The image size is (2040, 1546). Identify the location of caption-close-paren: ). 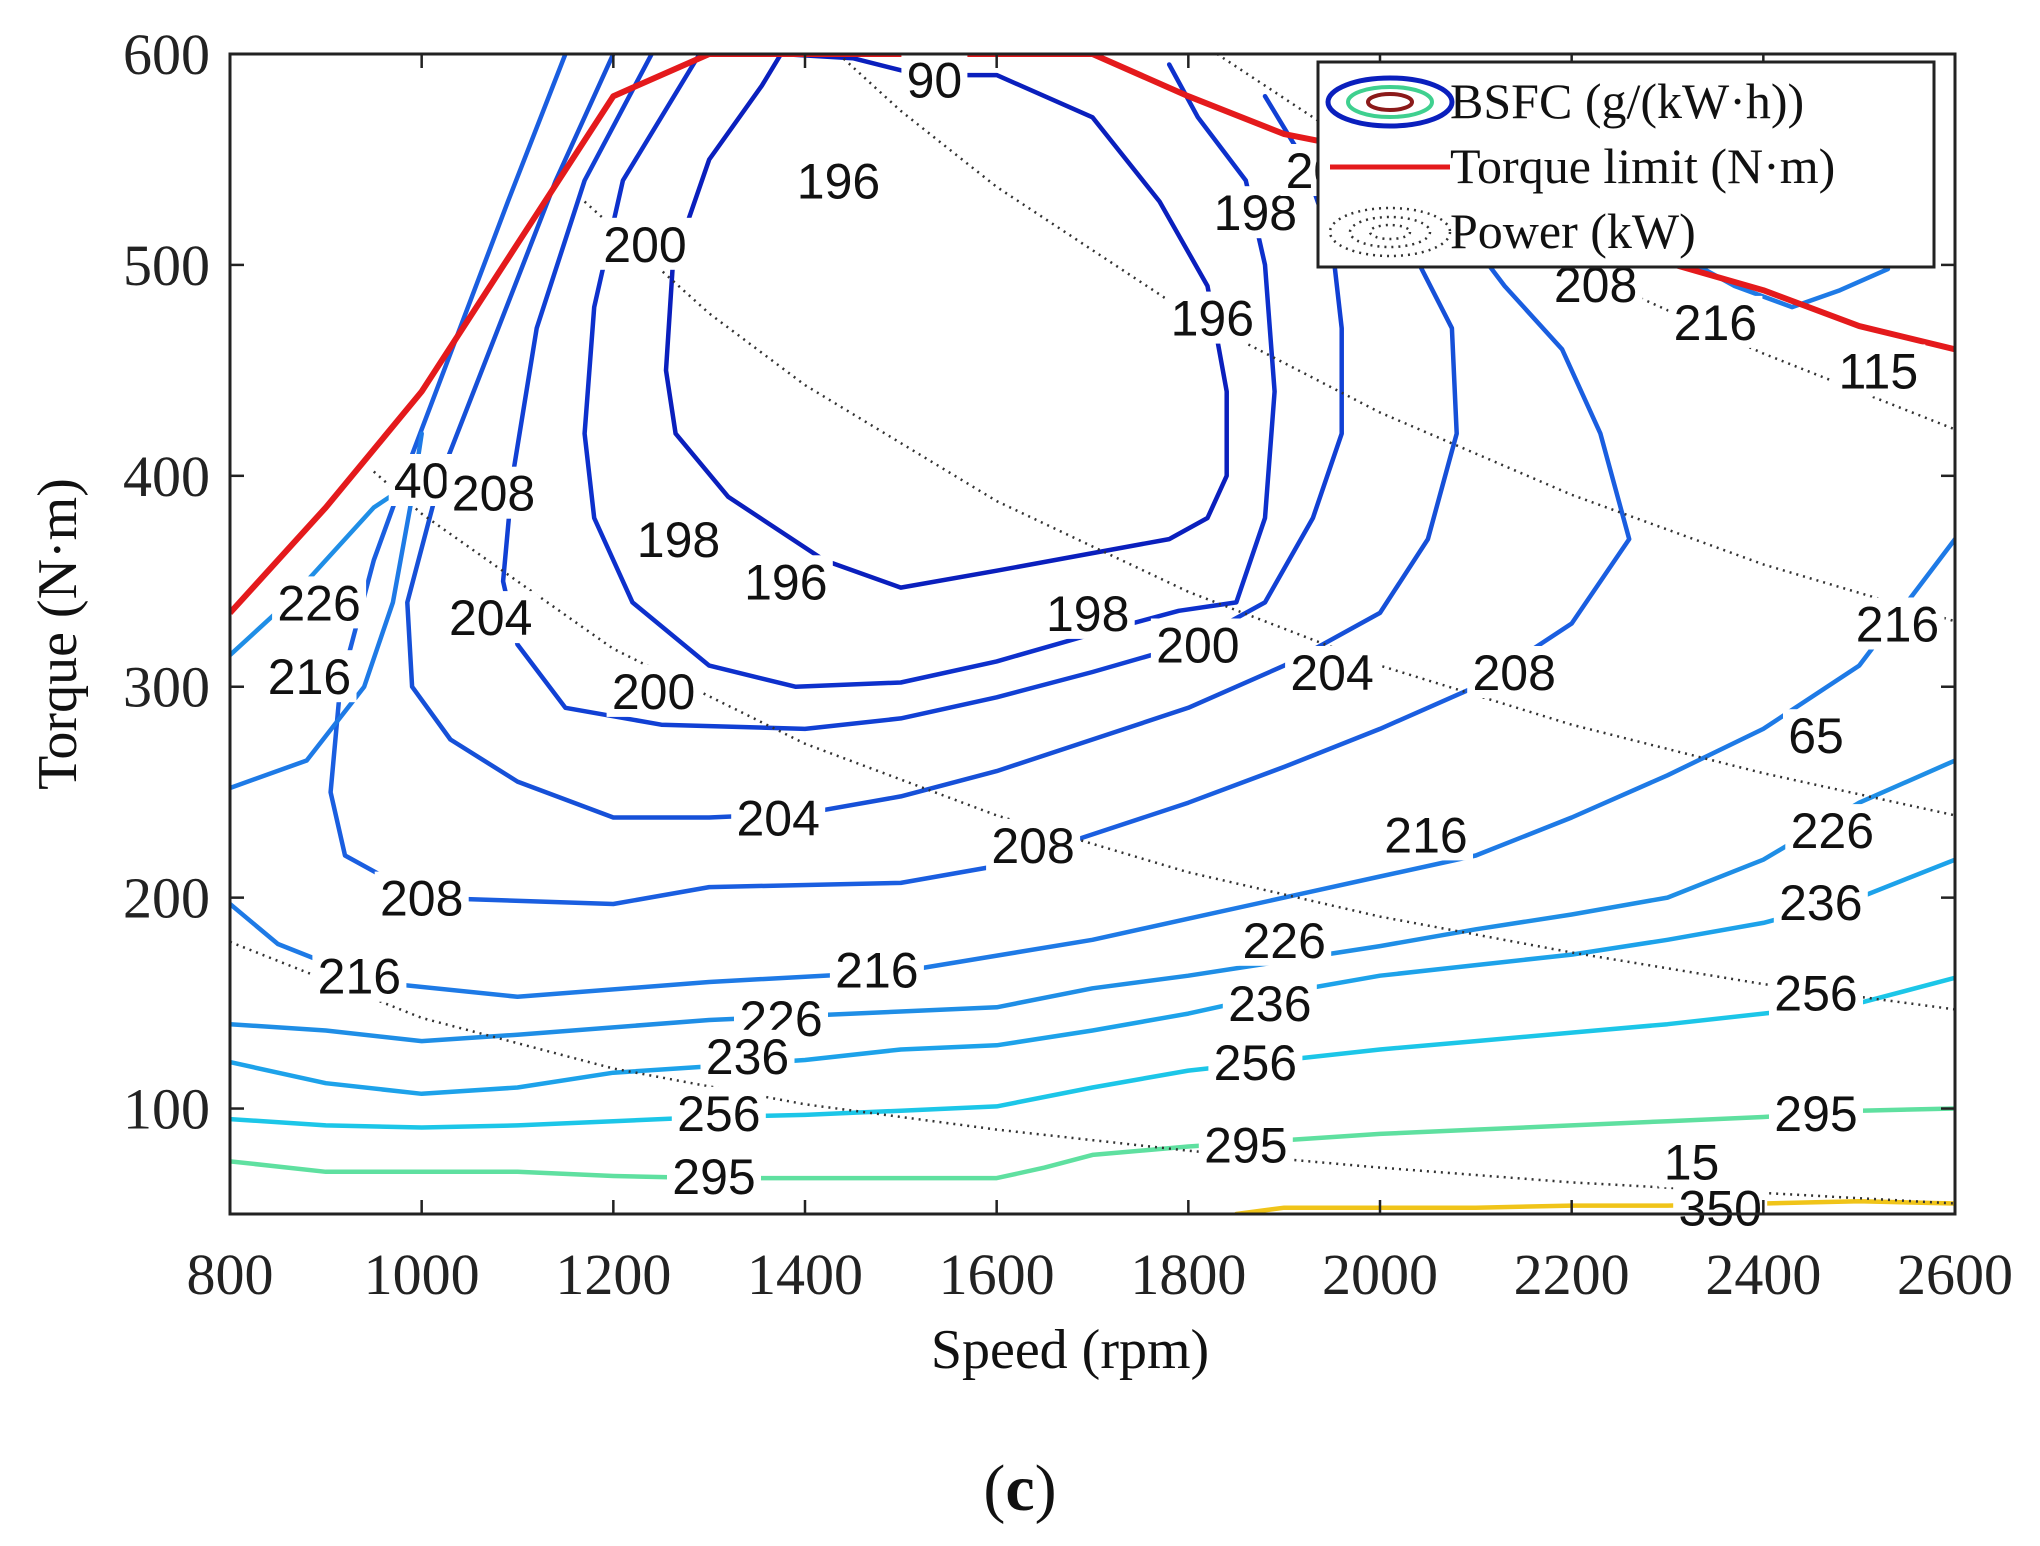
(1046, 1488).